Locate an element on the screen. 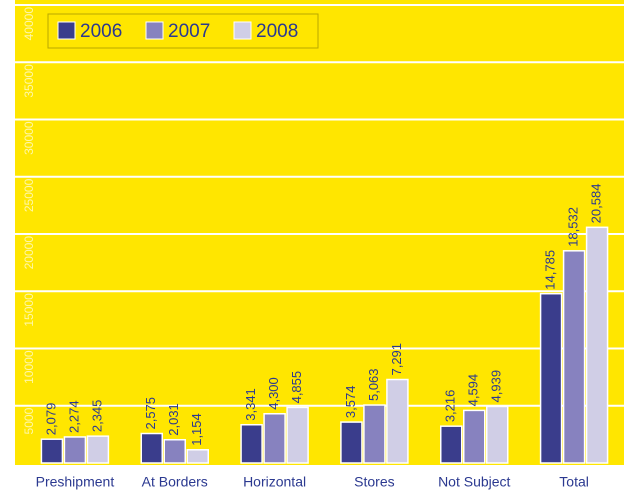 The width and height of the screenshot is (624, 497). value-label: 7,291 is located at coordinates (396, 359).